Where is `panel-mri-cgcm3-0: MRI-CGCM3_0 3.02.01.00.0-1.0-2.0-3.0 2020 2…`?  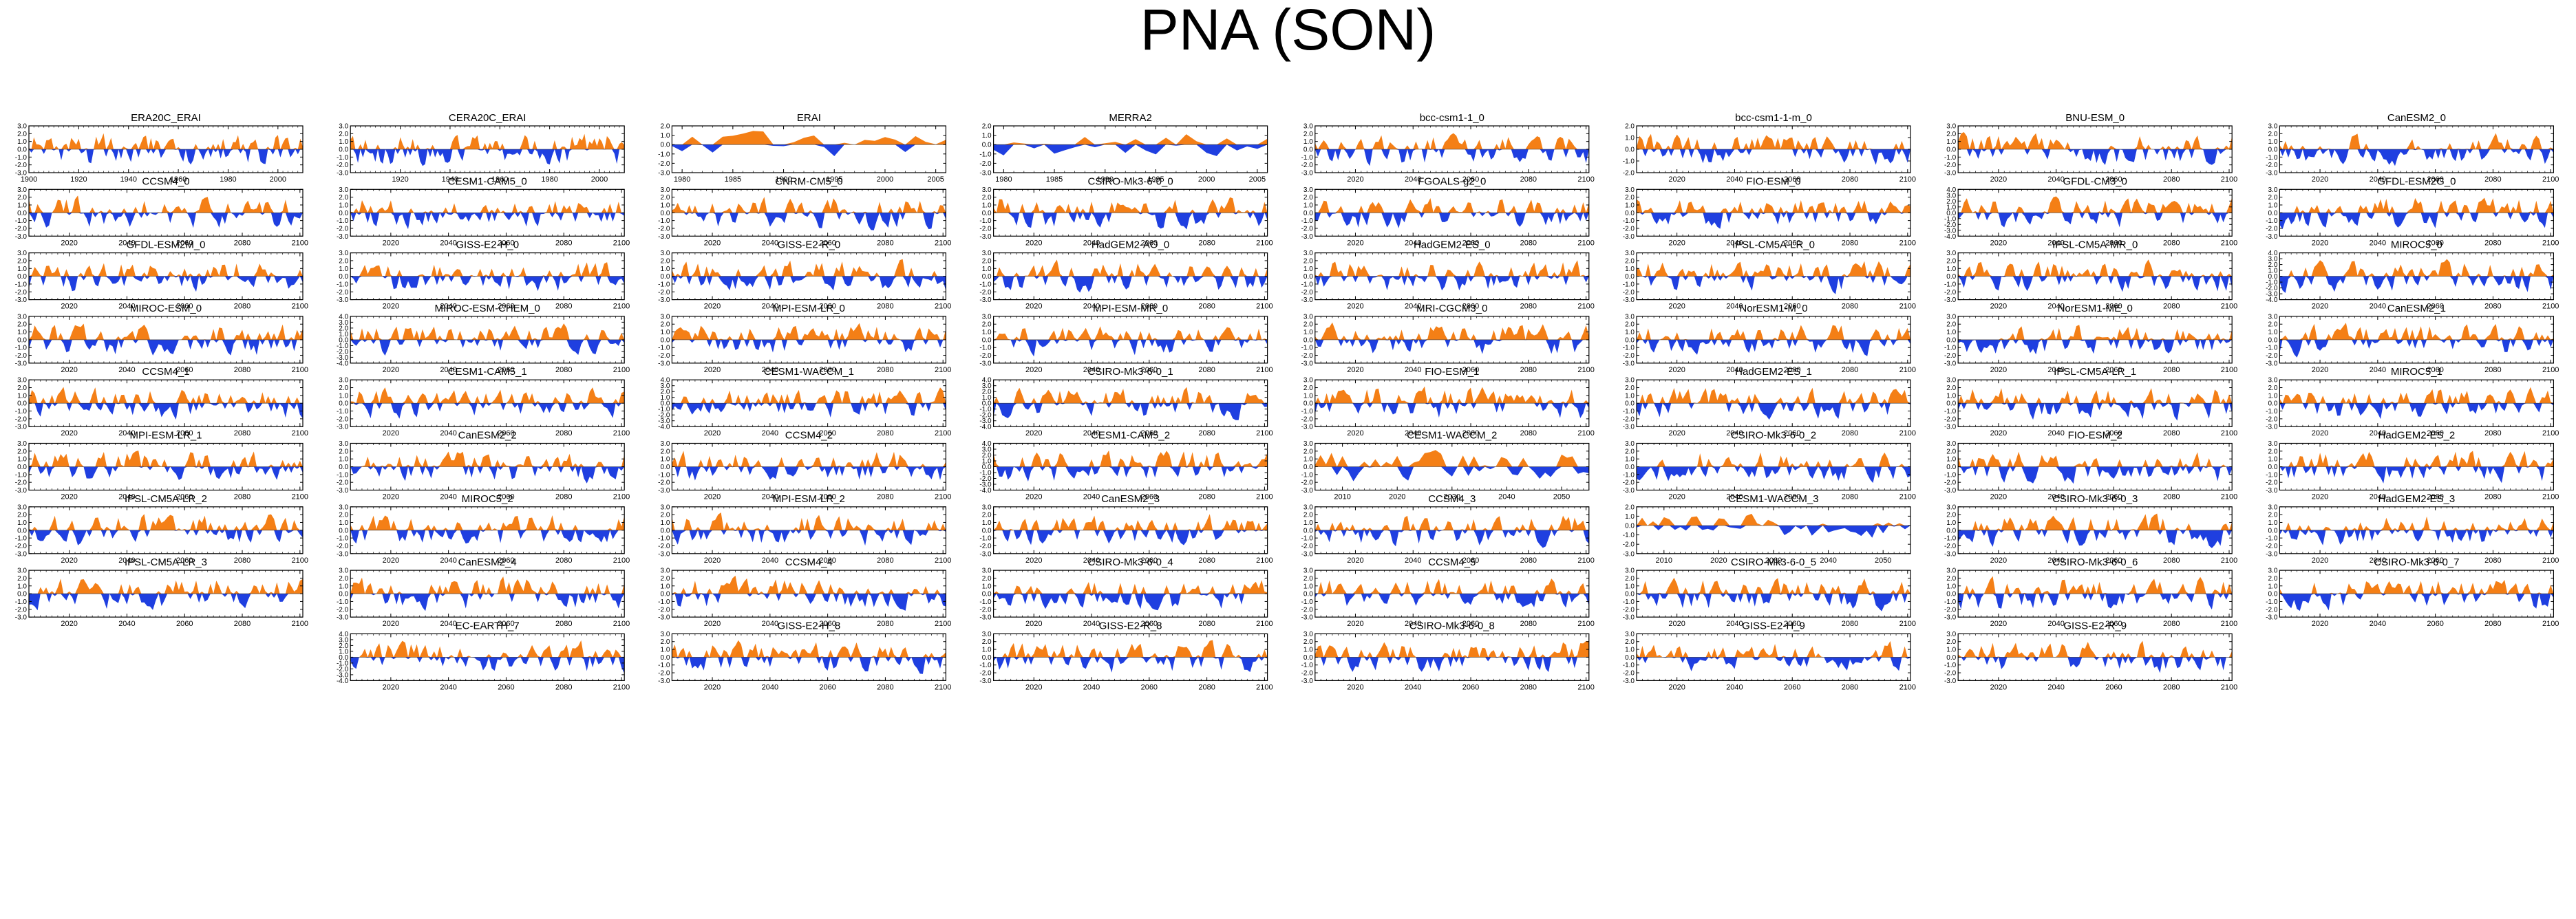
panel-mri-cgcm3-0: MRI-CGCM3_0 3.02.01.00.0-1.0-2.0-3.0 2020 2… is located at coordinates (1448, 338).